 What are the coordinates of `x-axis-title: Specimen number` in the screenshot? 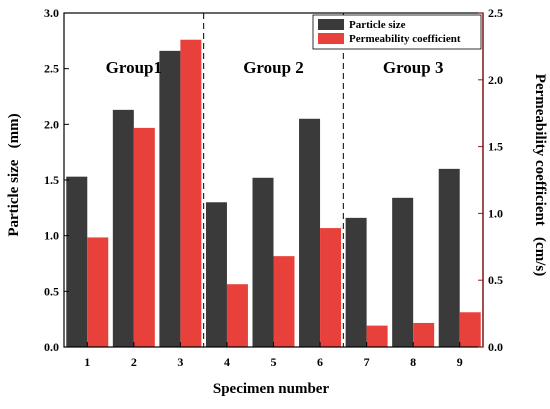 It's located at (271, 389).